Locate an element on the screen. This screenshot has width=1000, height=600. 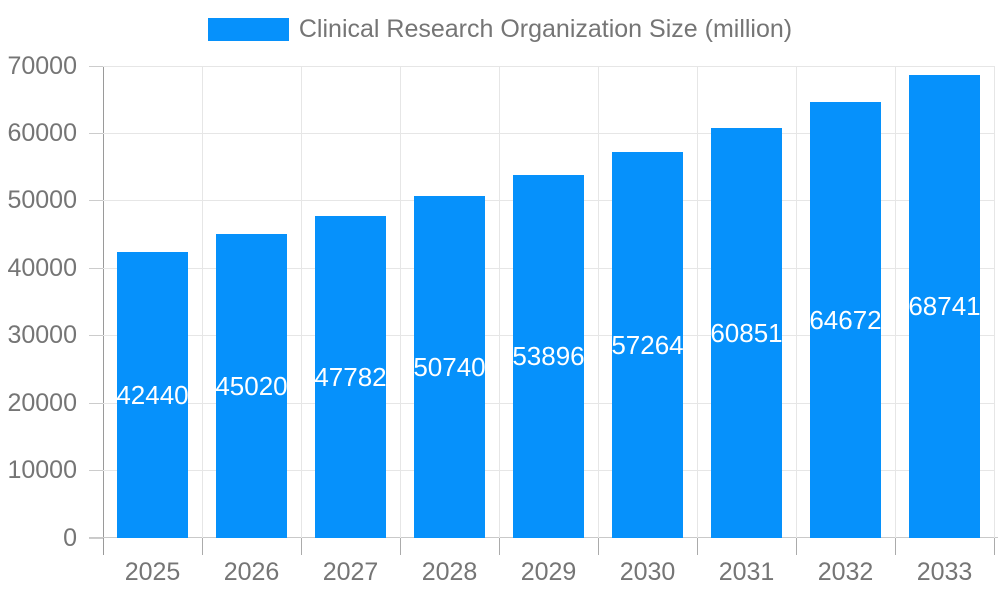
x-tick-label-2026: 2026 is located at coordinates (251, 572).